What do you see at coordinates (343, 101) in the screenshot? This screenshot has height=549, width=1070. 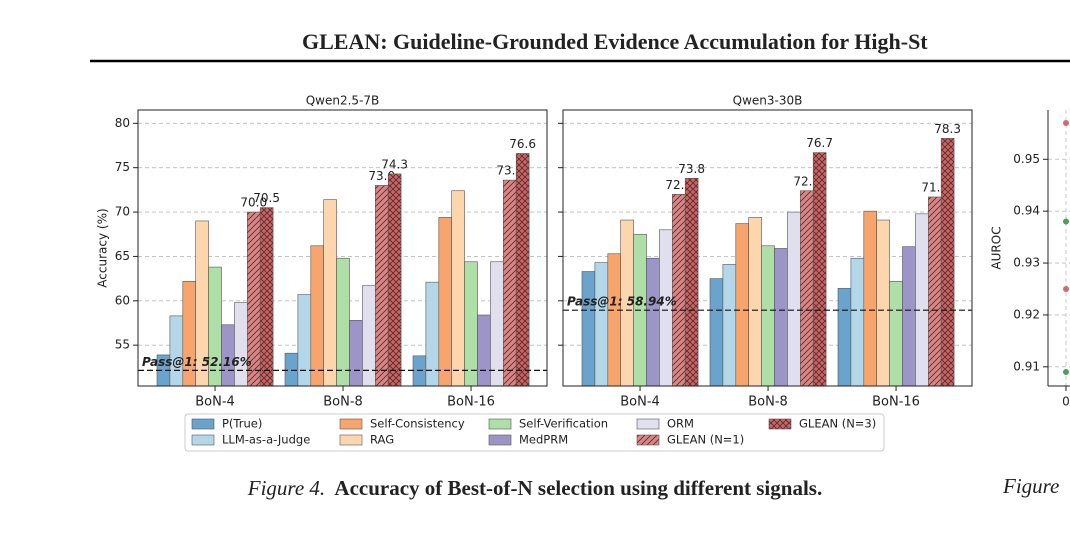 I see `panel-title: Qwen2.5-7B` at bounding box center [343, 101].